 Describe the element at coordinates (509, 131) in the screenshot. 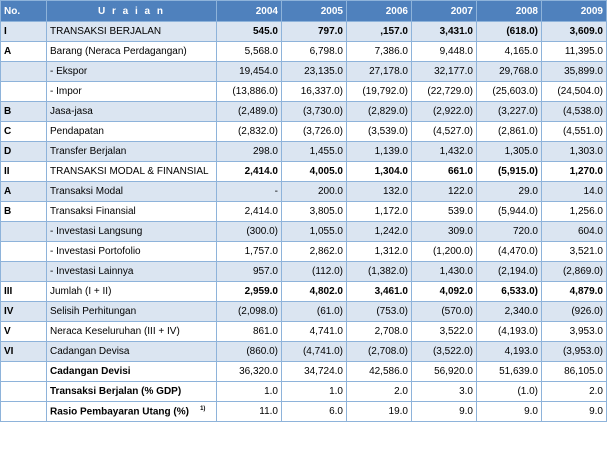

I see `value-cell-2008: (2,861.0)` at that location.